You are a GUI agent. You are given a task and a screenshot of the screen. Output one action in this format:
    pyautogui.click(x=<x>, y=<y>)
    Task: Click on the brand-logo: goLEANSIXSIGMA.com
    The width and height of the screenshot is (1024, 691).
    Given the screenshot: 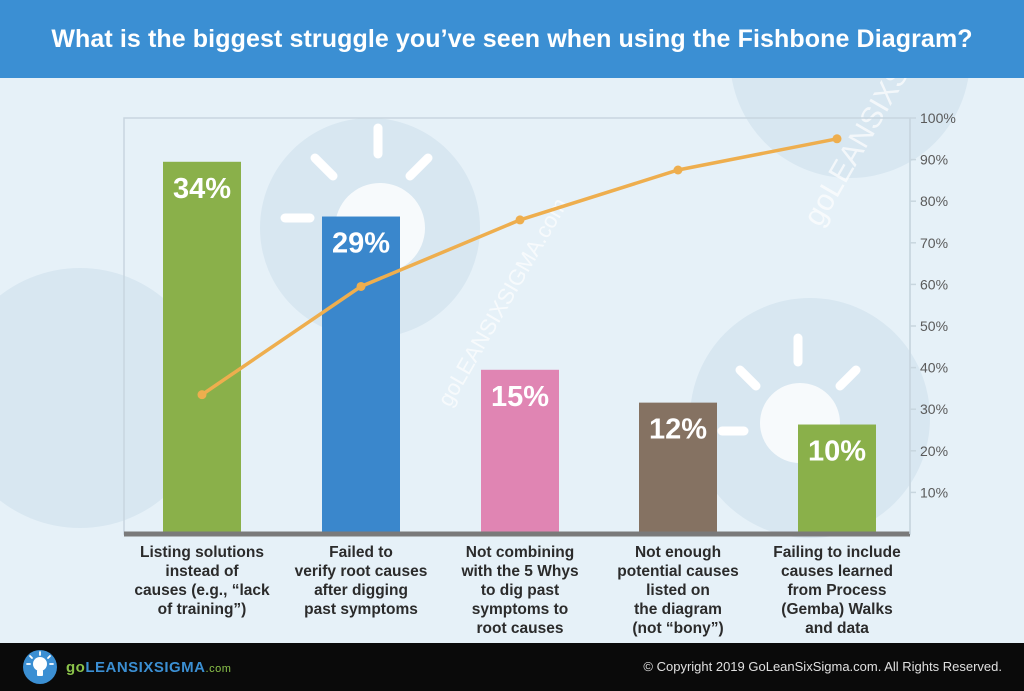 What is the action you would take?
    pyautogui.click(x=126, y=667)
    